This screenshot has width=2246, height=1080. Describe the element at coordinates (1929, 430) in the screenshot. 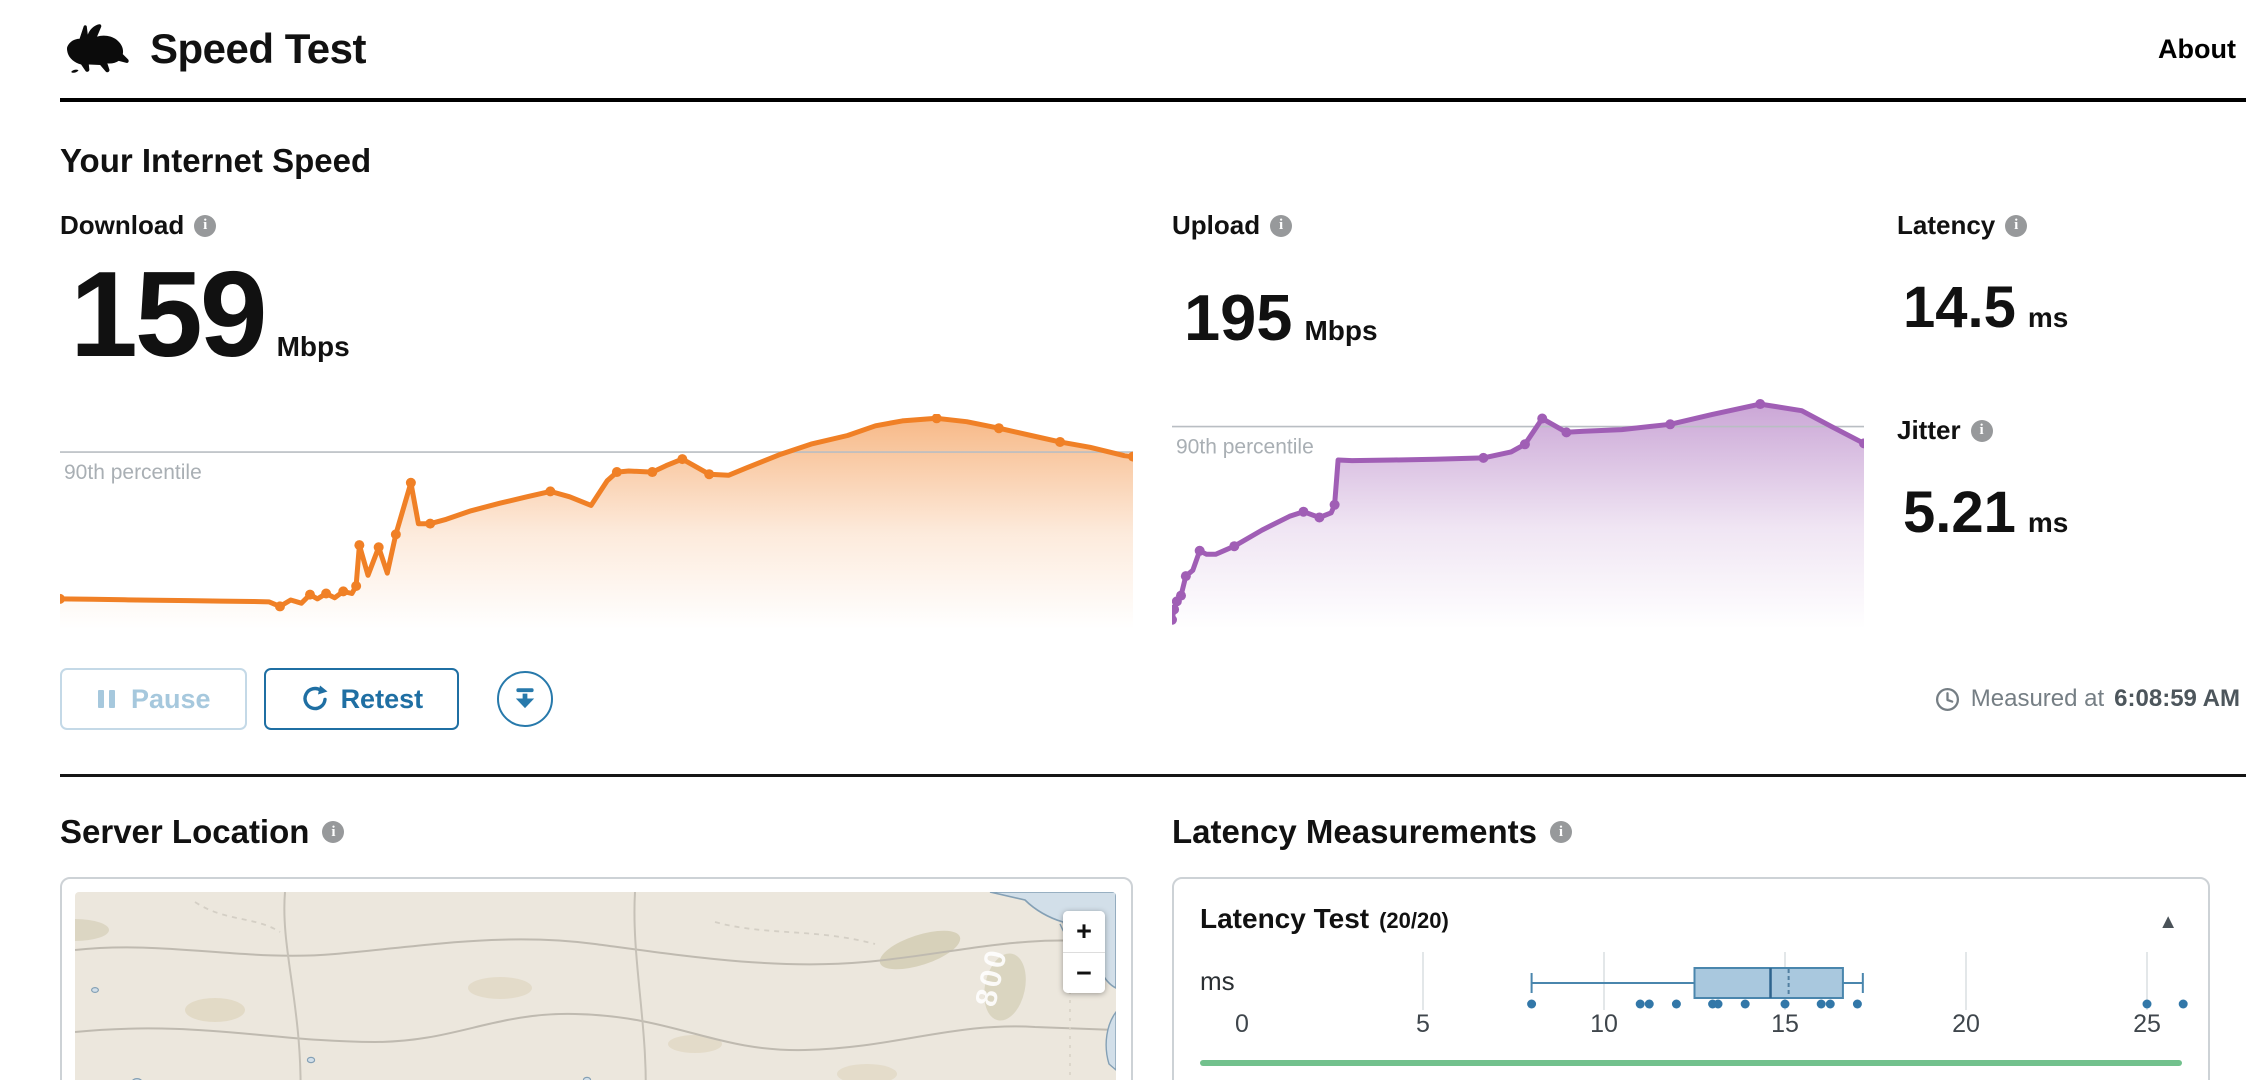

I see `jitter-label: Jitter` at that location.